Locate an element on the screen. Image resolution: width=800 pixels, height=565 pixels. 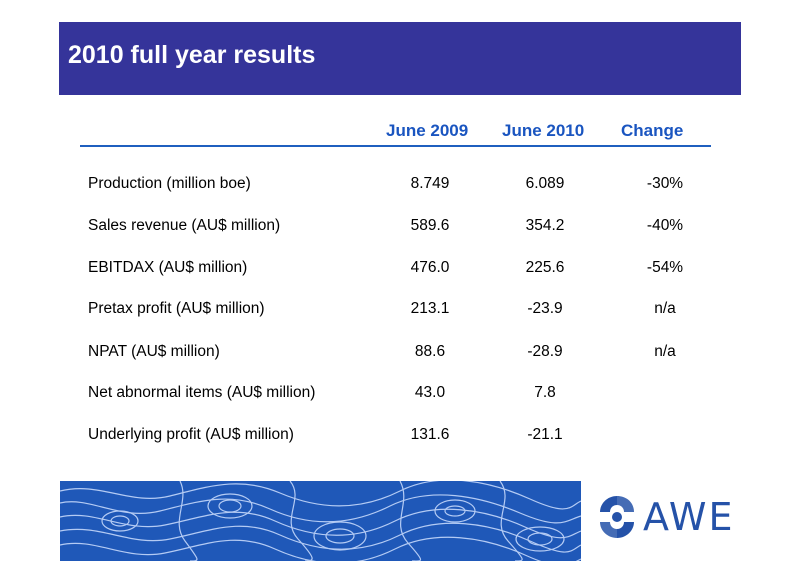
value-june-2009: 8.749 is located at coordinates (430, 183).